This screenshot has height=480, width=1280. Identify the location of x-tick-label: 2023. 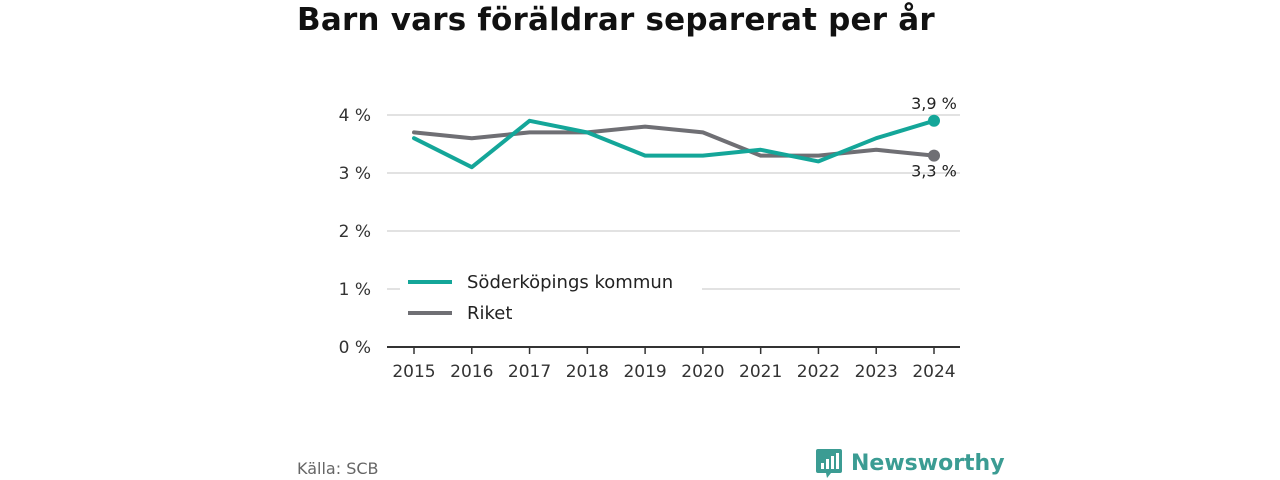
(876, 372).